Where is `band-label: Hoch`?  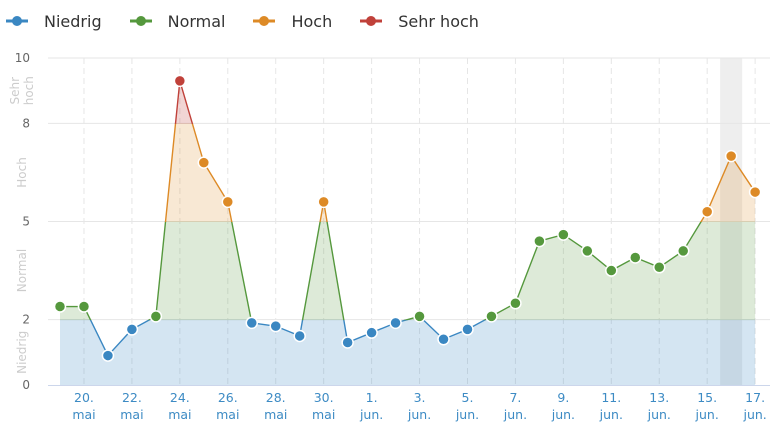
band-label: Hoch is located at coordinates (22, 172).